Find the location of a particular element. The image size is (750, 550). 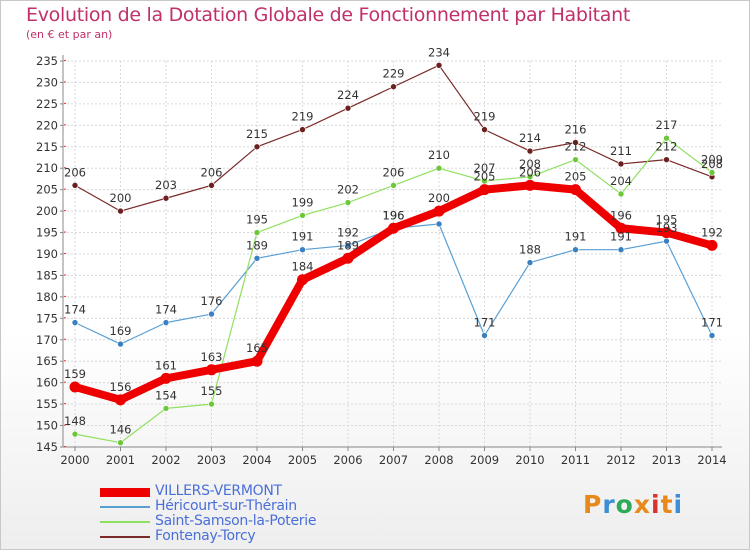

data-label: 234 is located at coordinates (439, 52).